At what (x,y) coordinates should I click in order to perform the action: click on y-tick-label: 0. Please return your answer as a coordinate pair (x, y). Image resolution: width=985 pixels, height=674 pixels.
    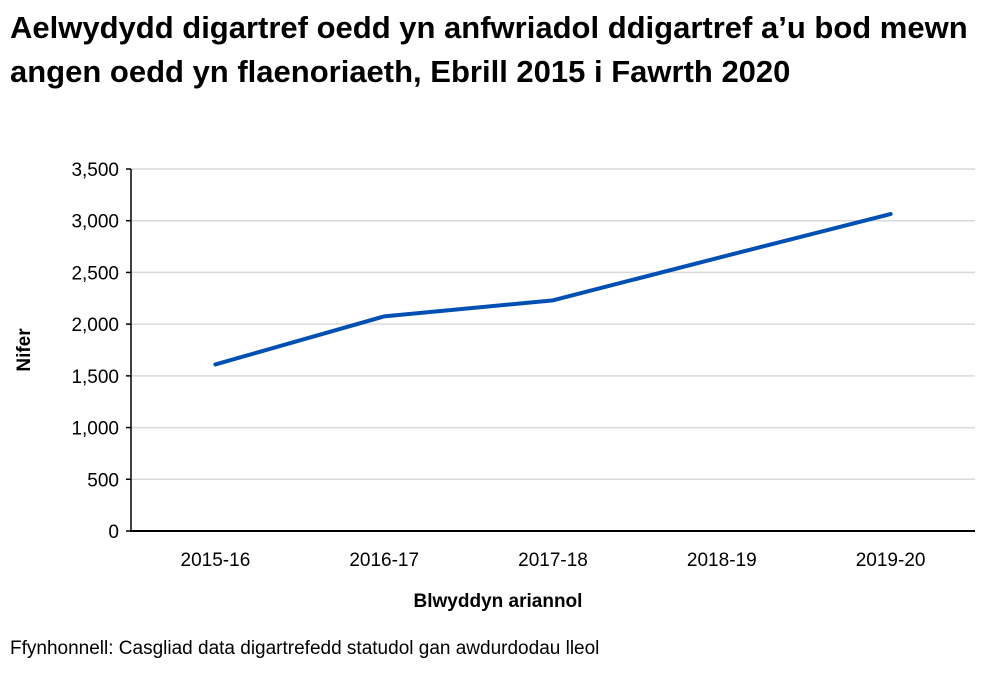
    Looking at the image, I should click on (113, 532).